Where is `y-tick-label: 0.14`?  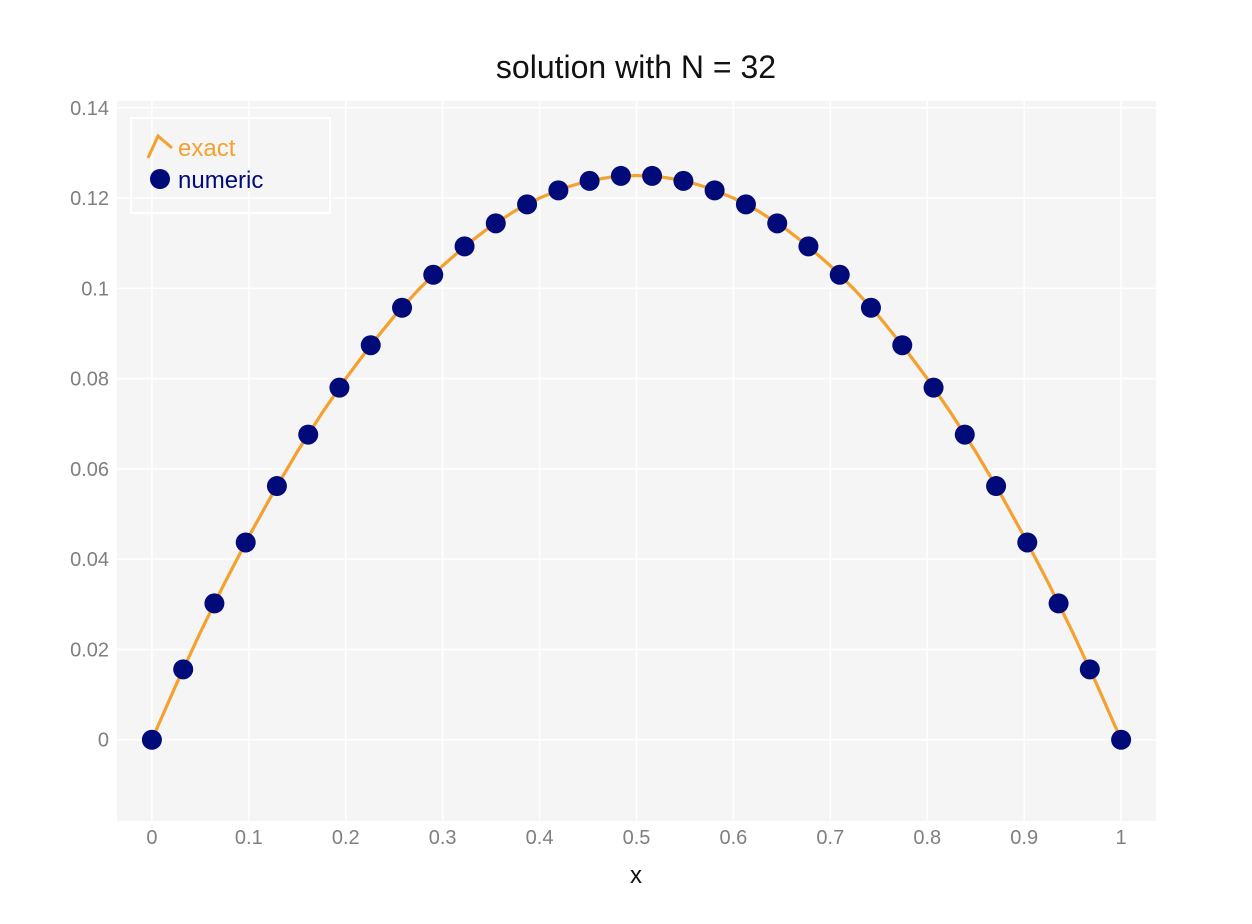 y-tick-label: 0.14 is located at coordinates (89, 109).